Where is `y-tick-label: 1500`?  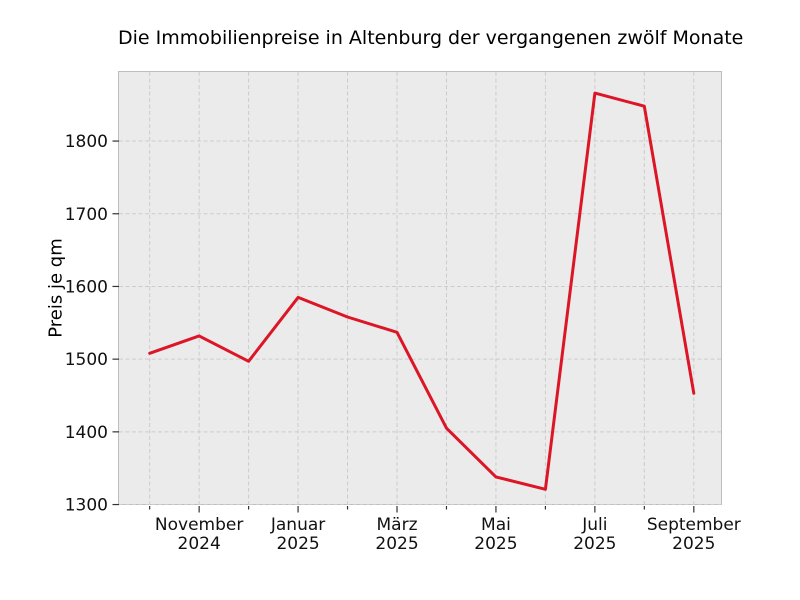
y-tick-label: 1500 is located at coordinates (86, 360).